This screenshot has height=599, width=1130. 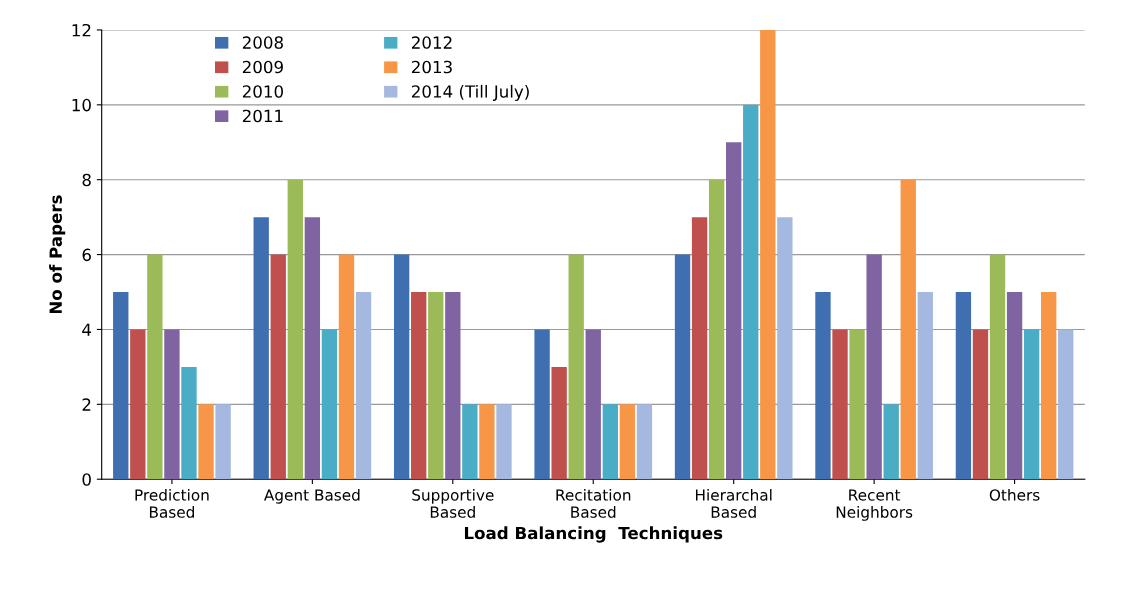 What do you see at coordinates (431, 42) in the screenshot?
I see `legend-label: 2012` at bounding box center [431, 42].